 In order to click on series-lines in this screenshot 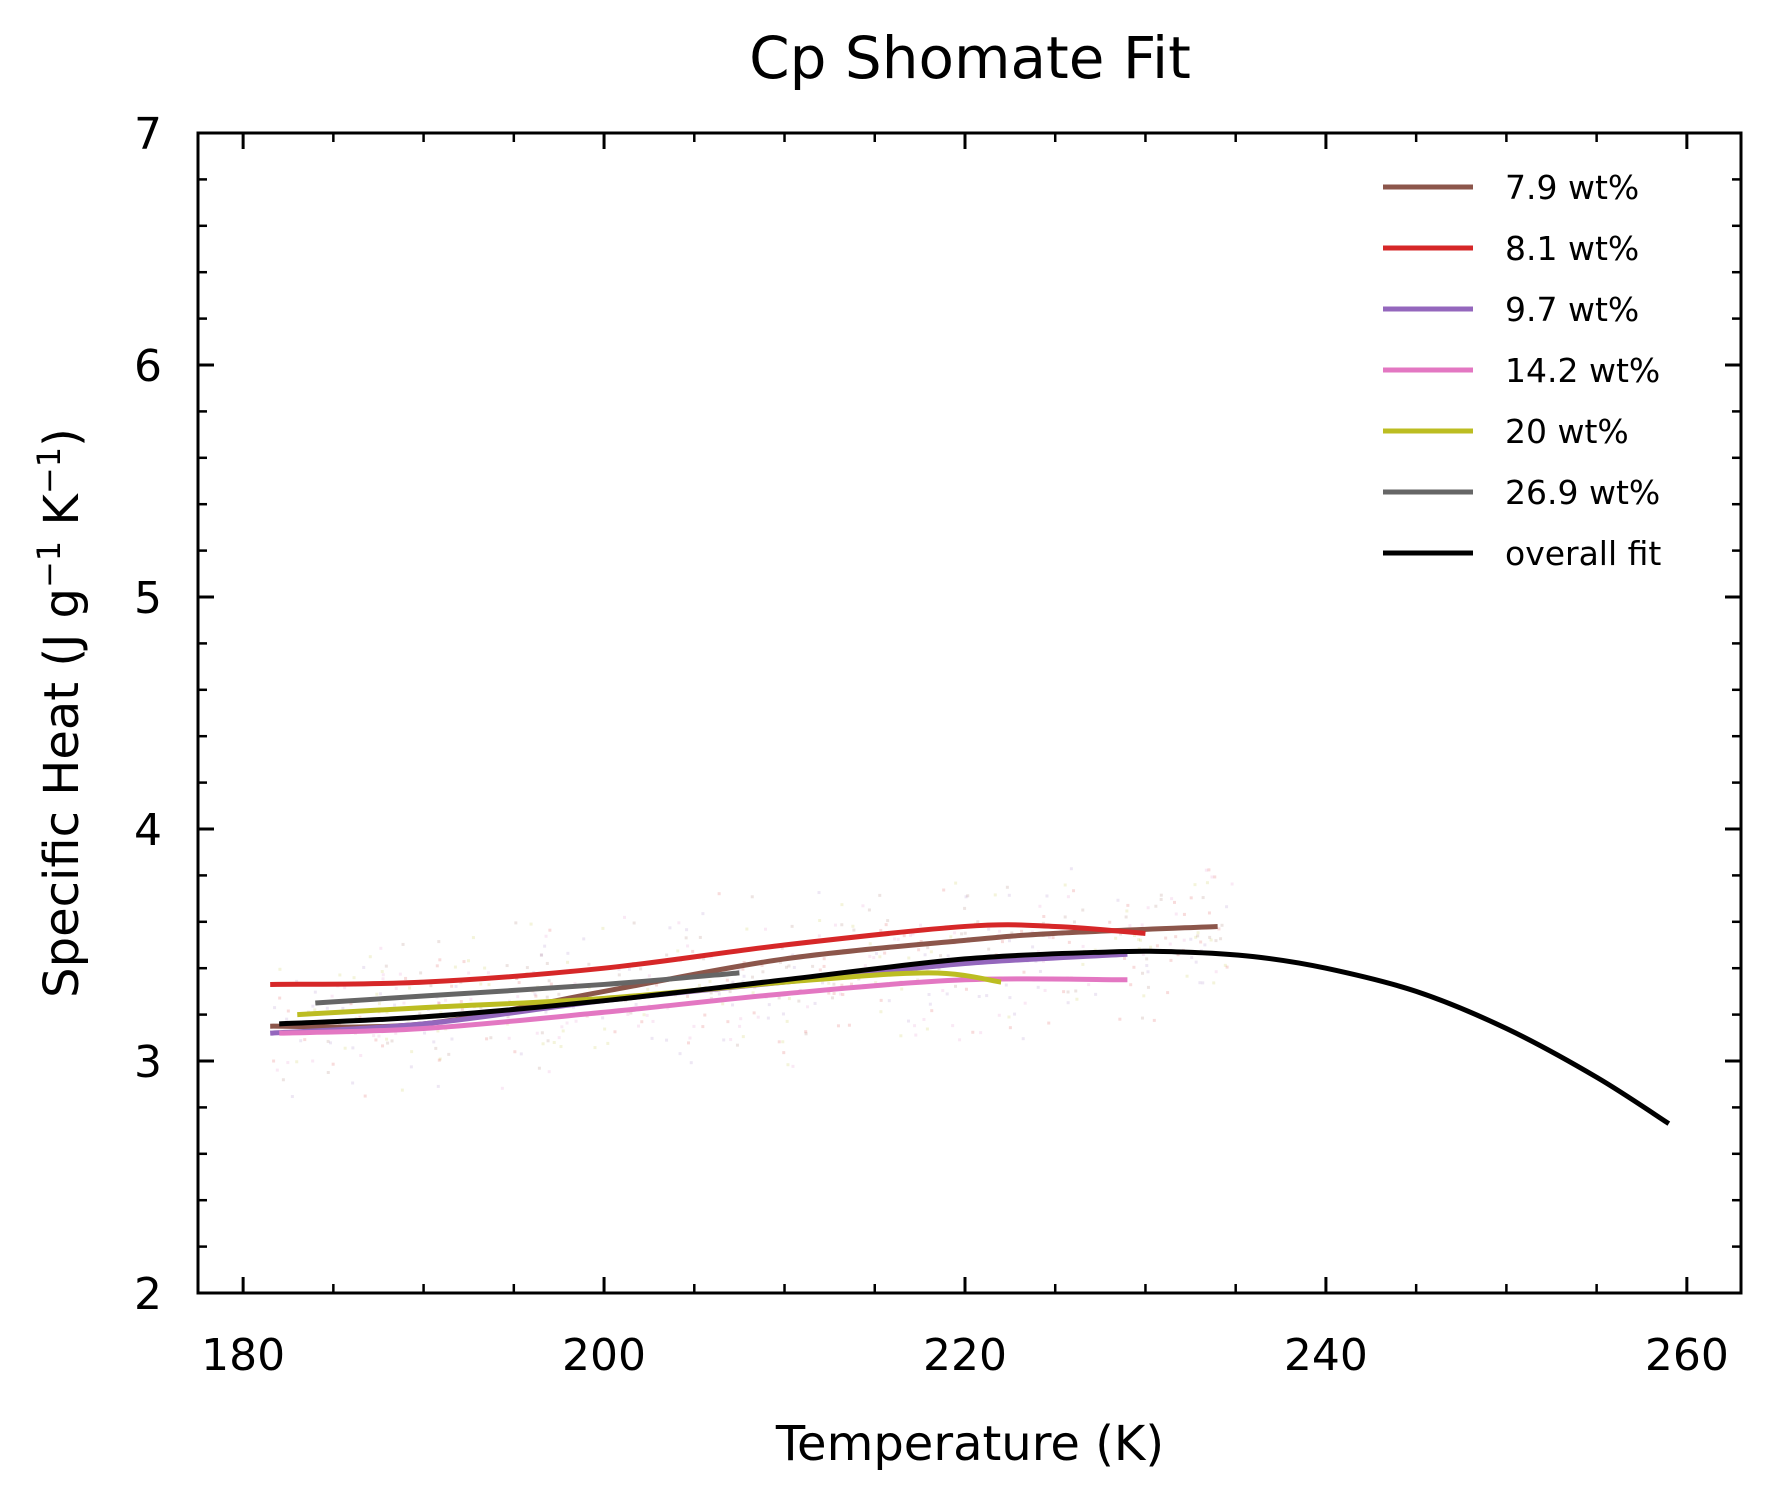, I will do `click(970, 1024)`.